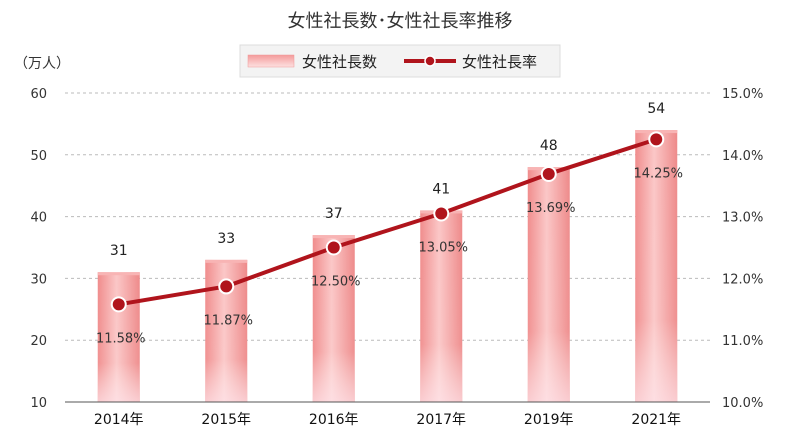 This screenshot has height=442, width=800. I want to click on y-left-tick-label: 20, so click(38, 341).